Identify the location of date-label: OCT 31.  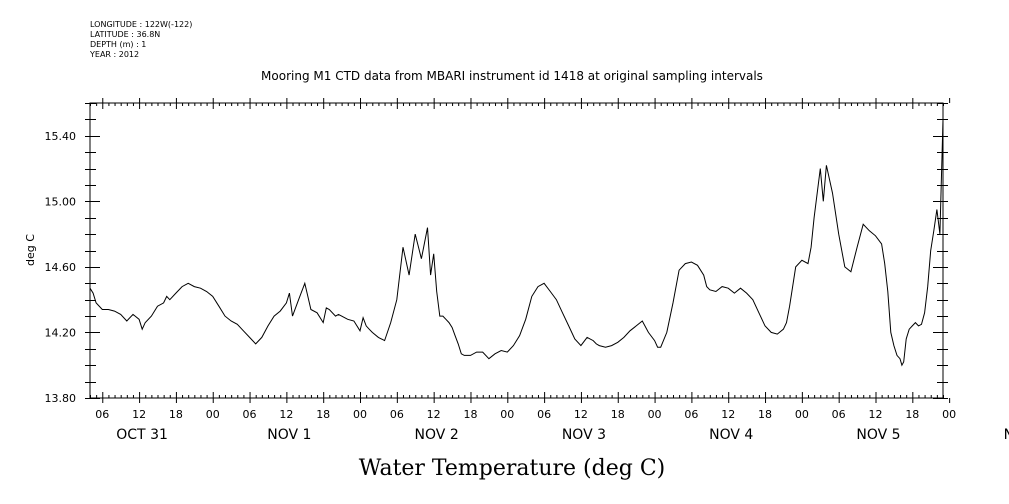
(142, 435).